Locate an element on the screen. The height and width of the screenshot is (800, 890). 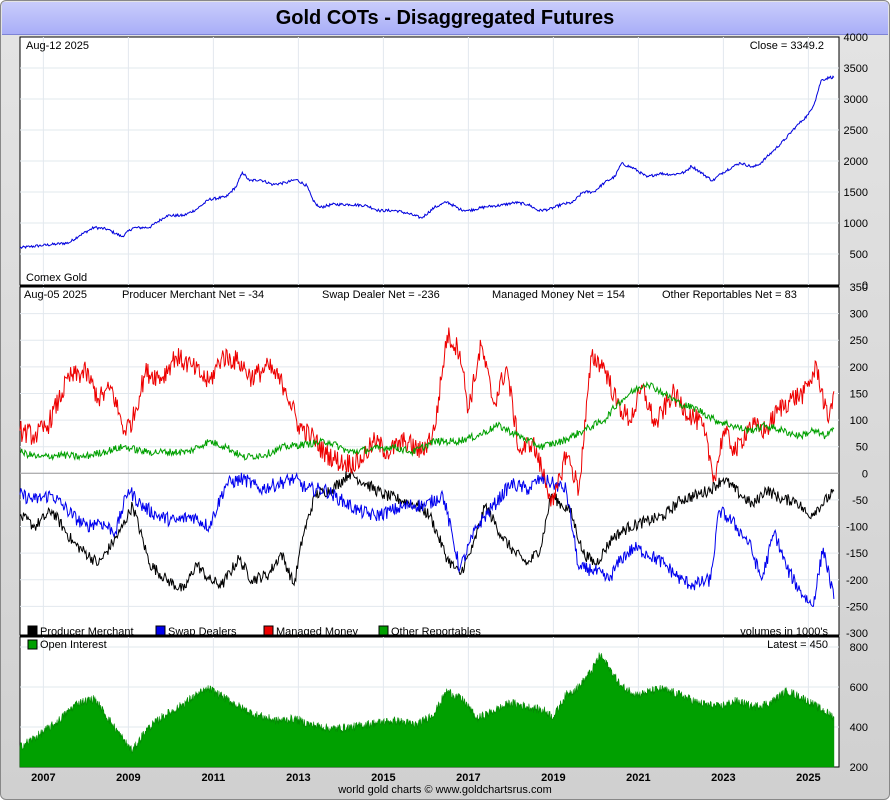
legend-swatch-other-reportables is located at coordinates (383, 630).